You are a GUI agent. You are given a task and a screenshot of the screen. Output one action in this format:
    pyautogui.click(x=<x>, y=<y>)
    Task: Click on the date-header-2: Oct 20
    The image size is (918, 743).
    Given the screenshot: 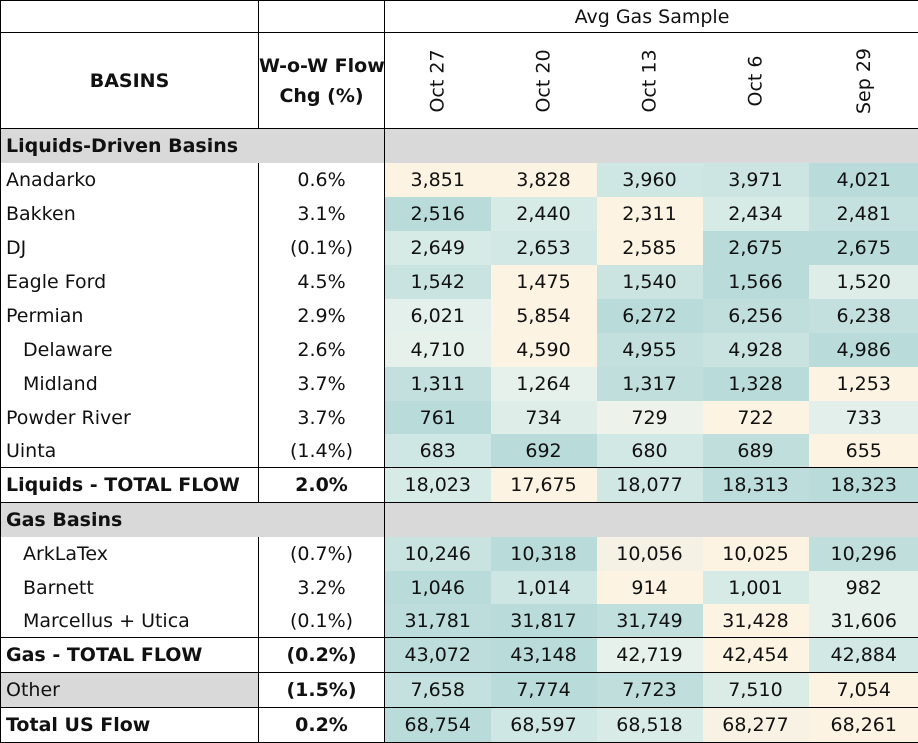 What is the action you would take?
    pyautogui.click(x=544, y=81)
    